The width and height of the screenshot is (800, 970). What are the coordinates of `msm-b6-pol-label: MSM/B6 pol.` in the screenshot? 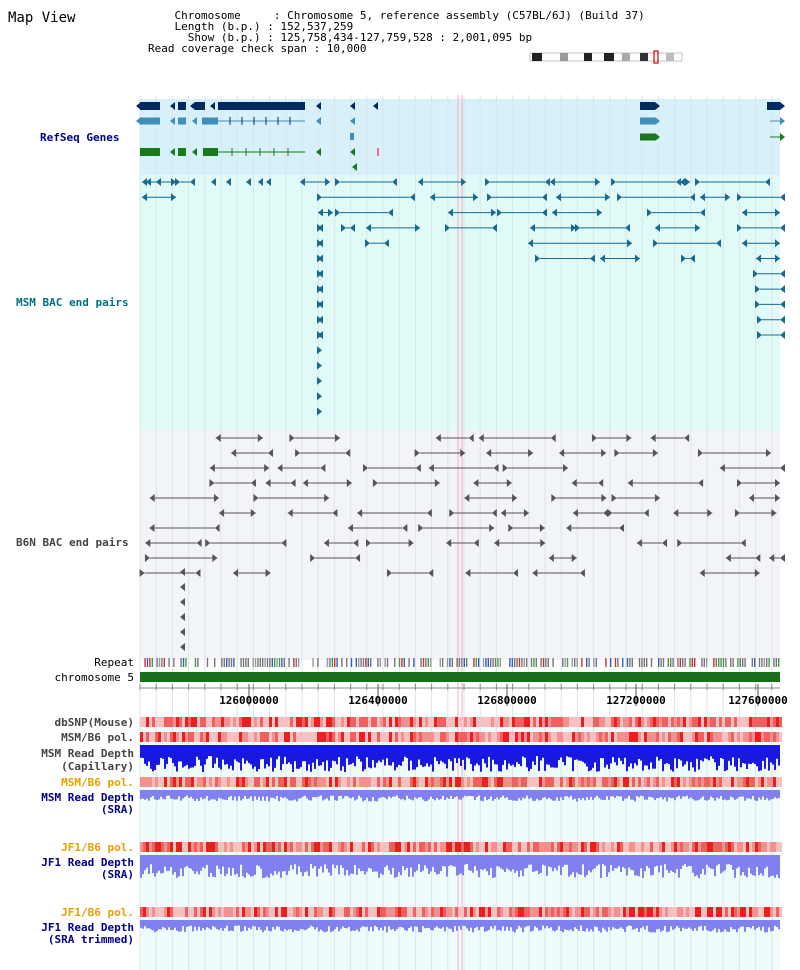 It's located at (97, 737).